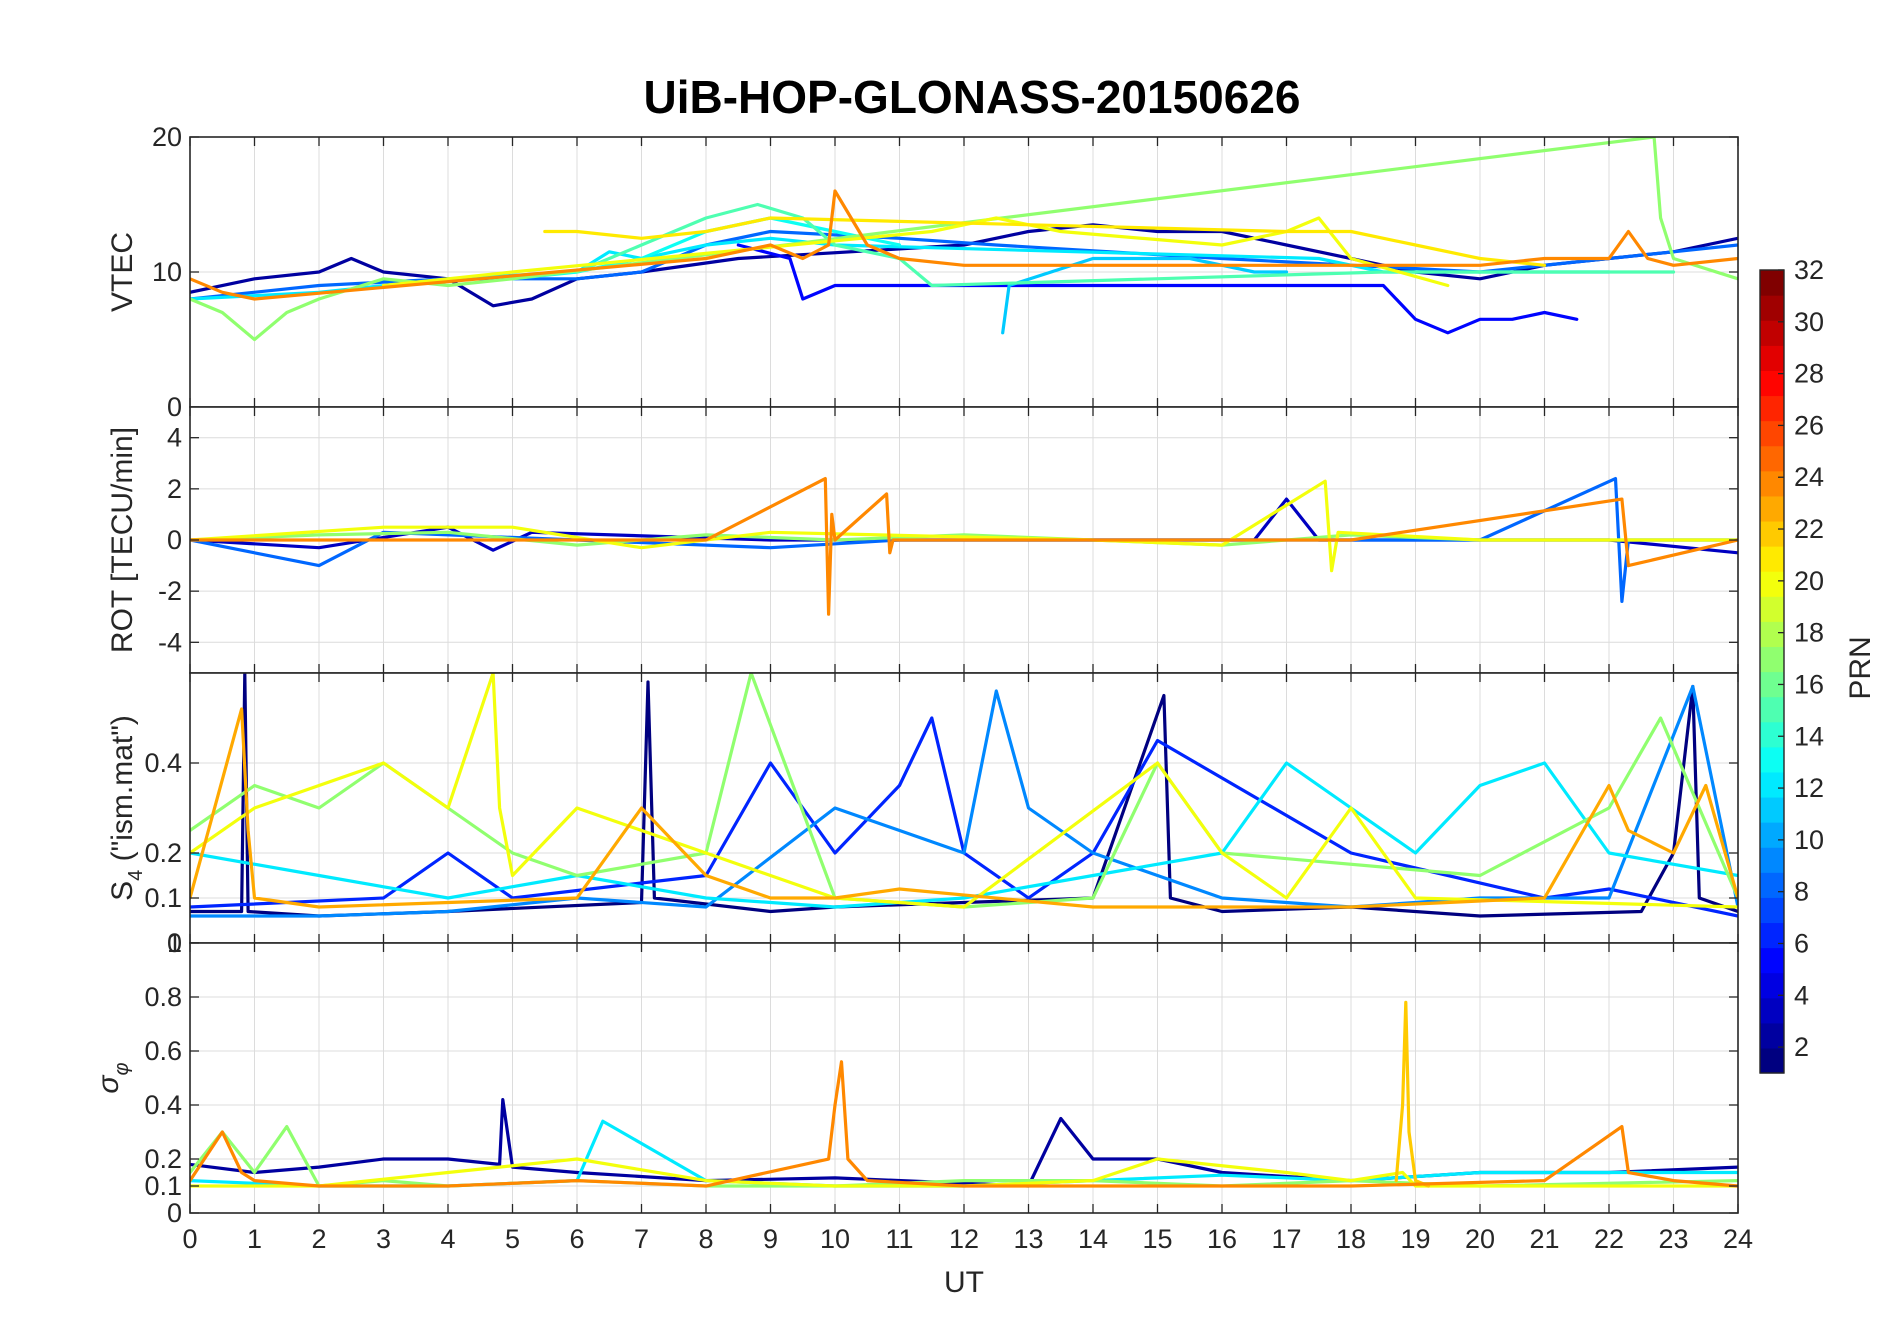 This screenshot has height=1330, width=1902. What do you see at coordinates (1809, 425) in the screenshot?
I see `colorbar-tick-label: 26` at bounding box center [1809, 425].